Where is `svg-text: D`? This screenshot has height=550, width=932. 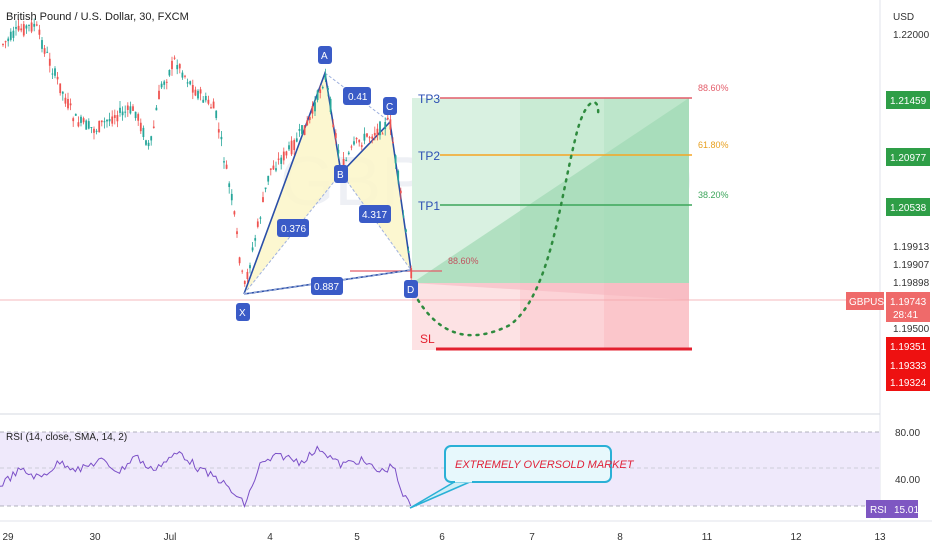 svg-text: D is located at coordinates (410, 290).